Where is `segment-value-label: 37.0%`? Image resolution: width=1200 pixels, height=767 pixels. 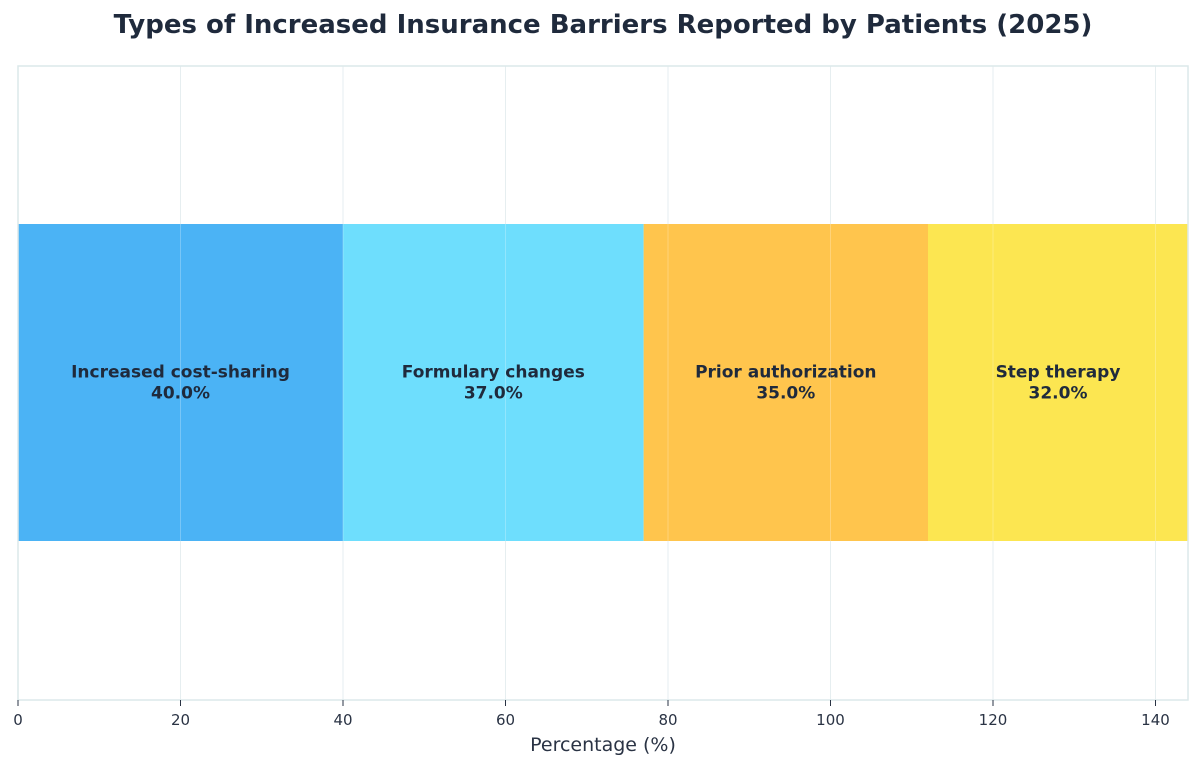 segment-value-label: 37.0% is located at coordinates (493, 394).